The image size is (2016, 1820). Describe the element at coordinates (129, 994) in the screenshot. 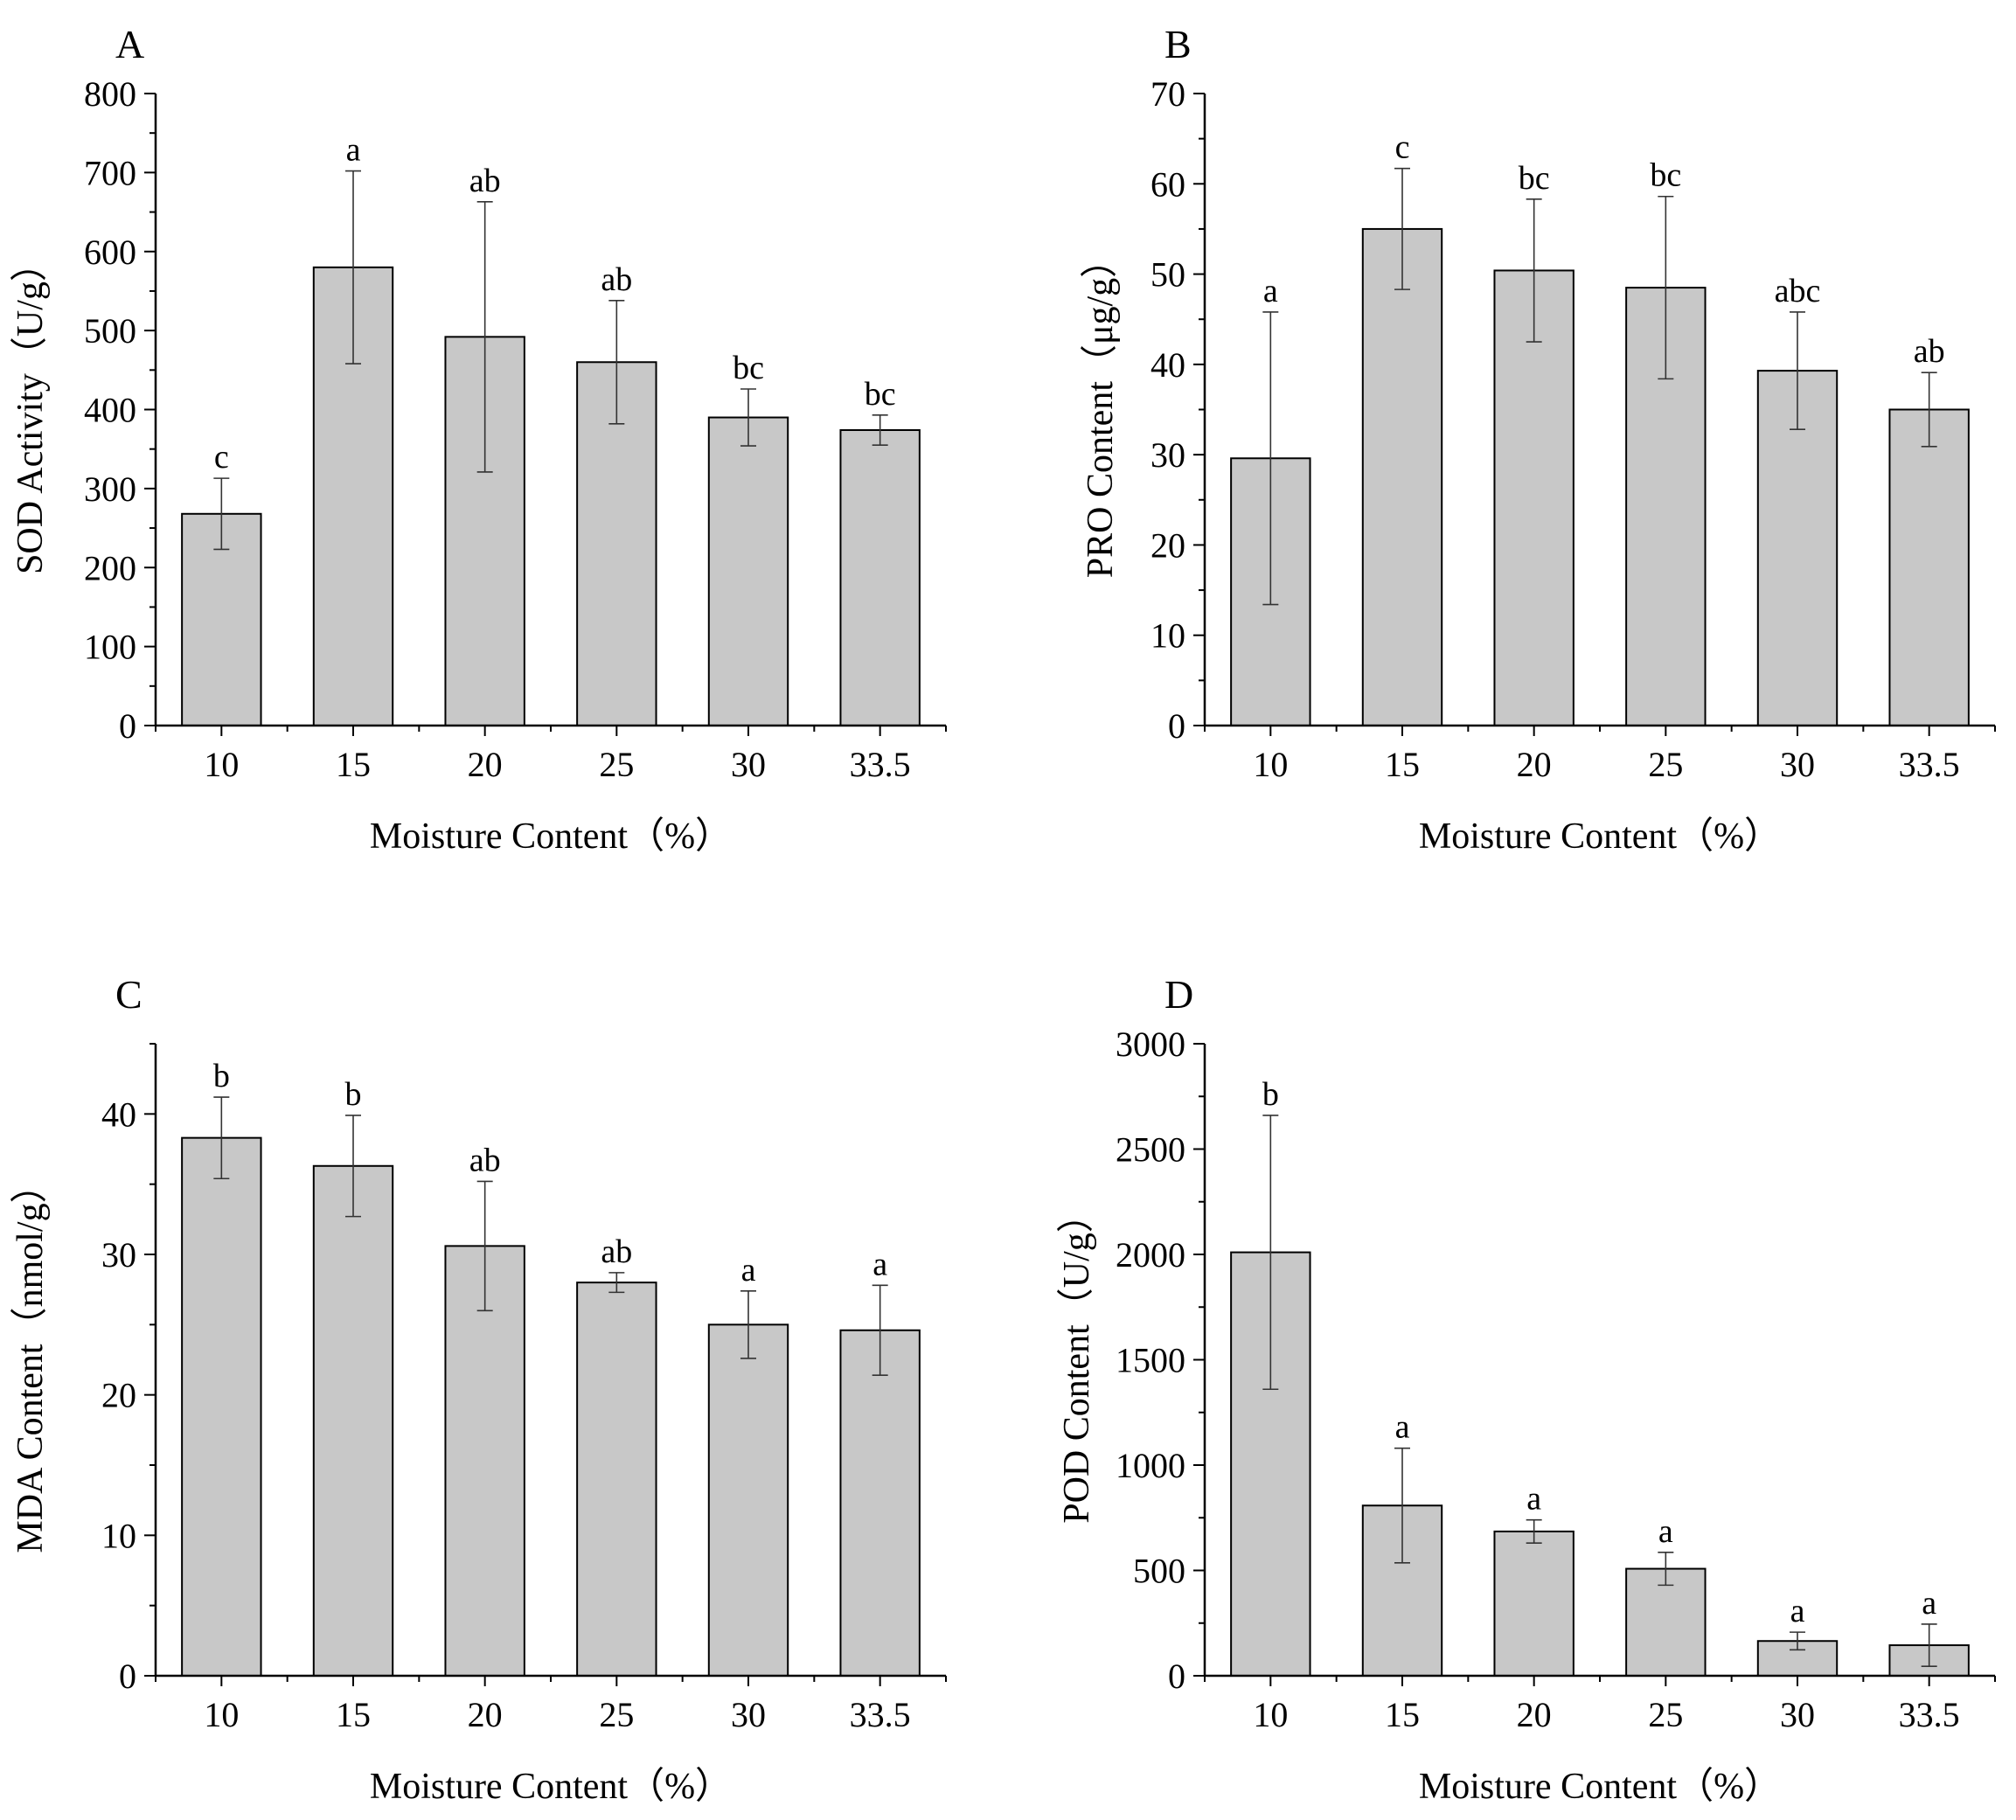

I see `panel-letter: C` at that location.